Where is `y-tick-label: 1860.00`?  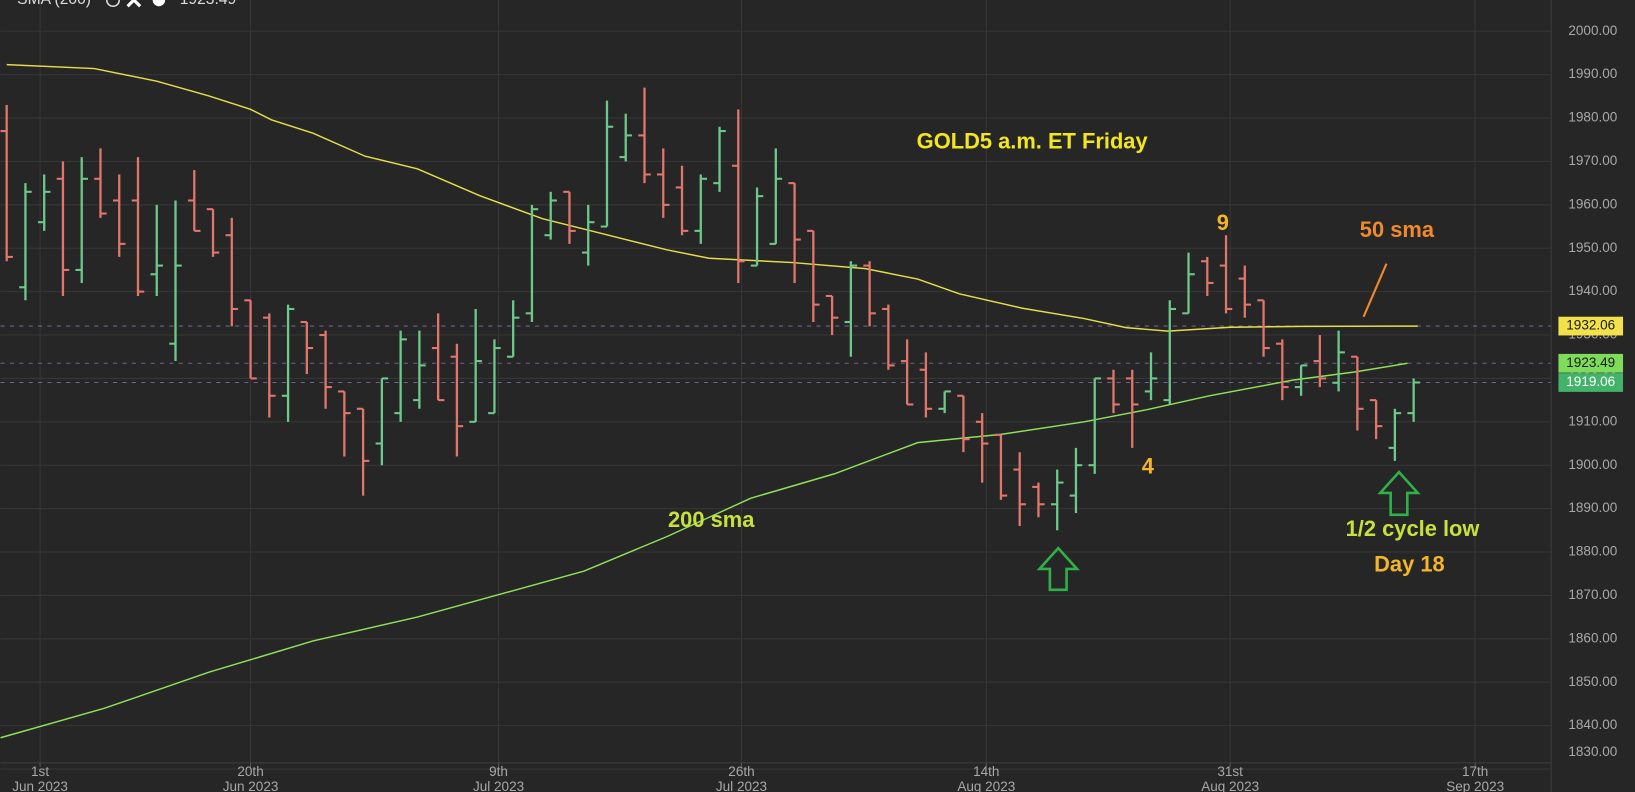 y-tick-label: 1860.00 is located at coordinates (1592, 637).